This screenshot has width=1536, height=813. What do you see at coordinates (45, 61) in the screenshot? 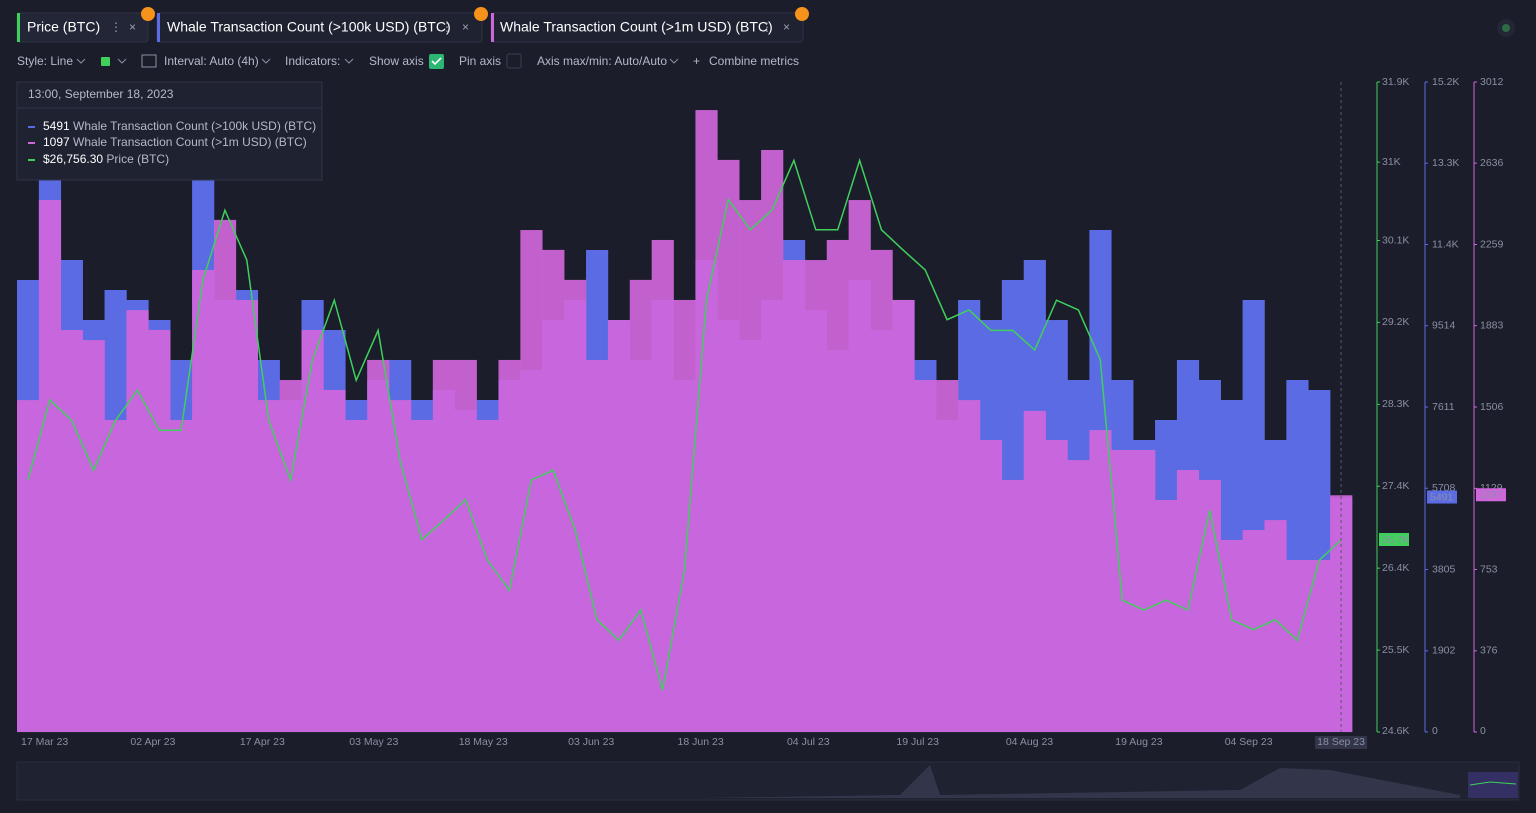
I see `style-select: Style: Line` at bounding box center [45, 61].